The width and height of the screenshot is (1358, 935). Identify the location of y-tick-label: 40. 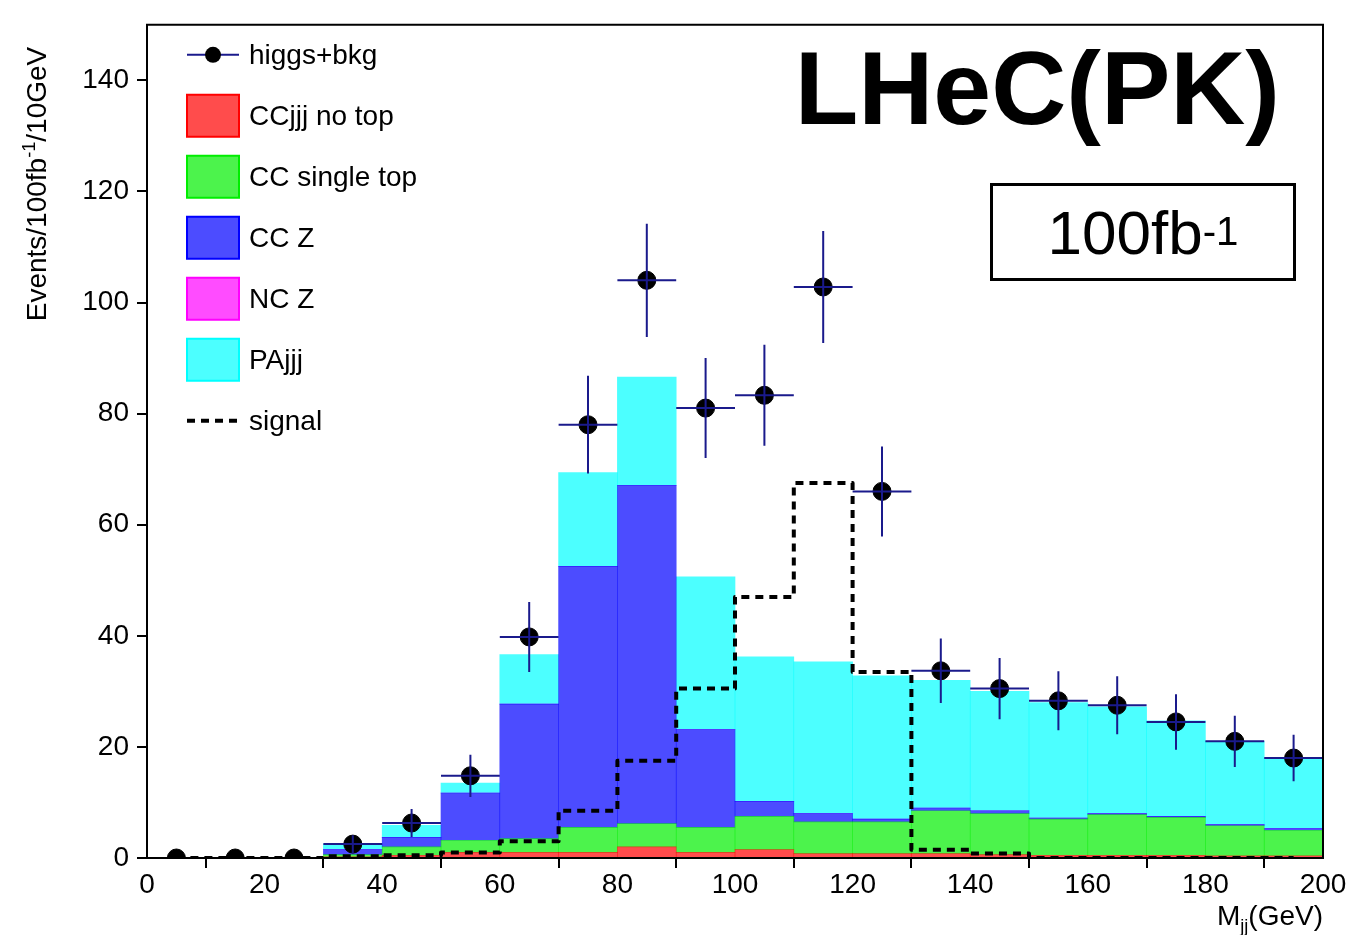
(113, 634).